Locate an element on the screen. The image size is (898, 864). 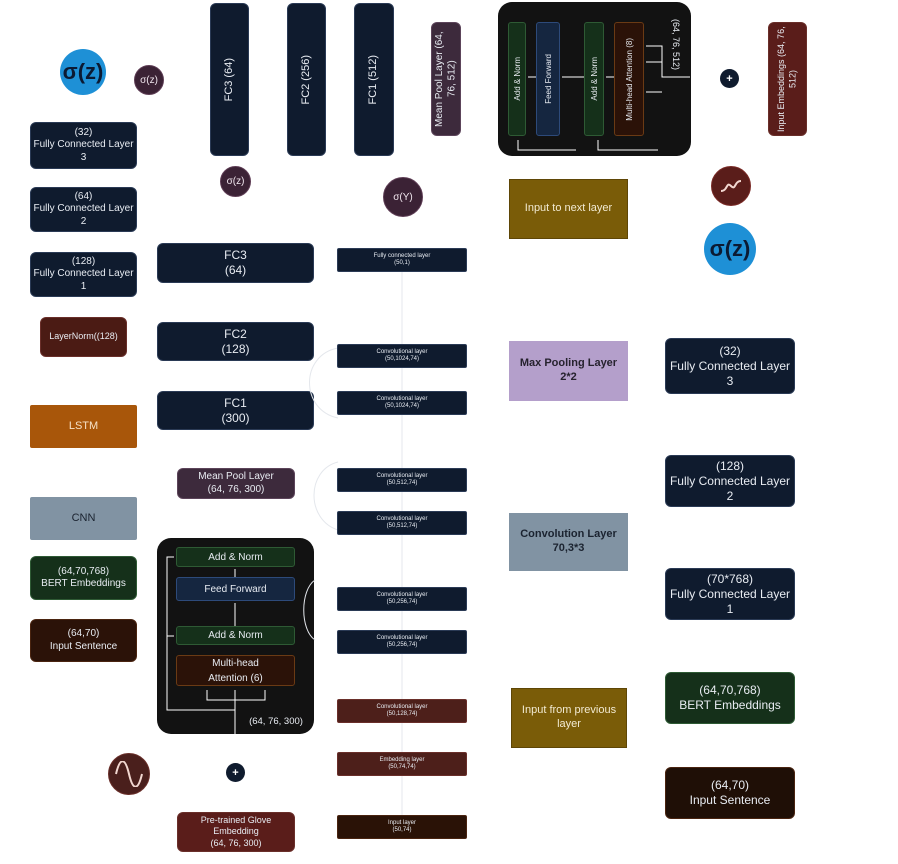
top-plus-icon: + is located at coordinates (729, 78).